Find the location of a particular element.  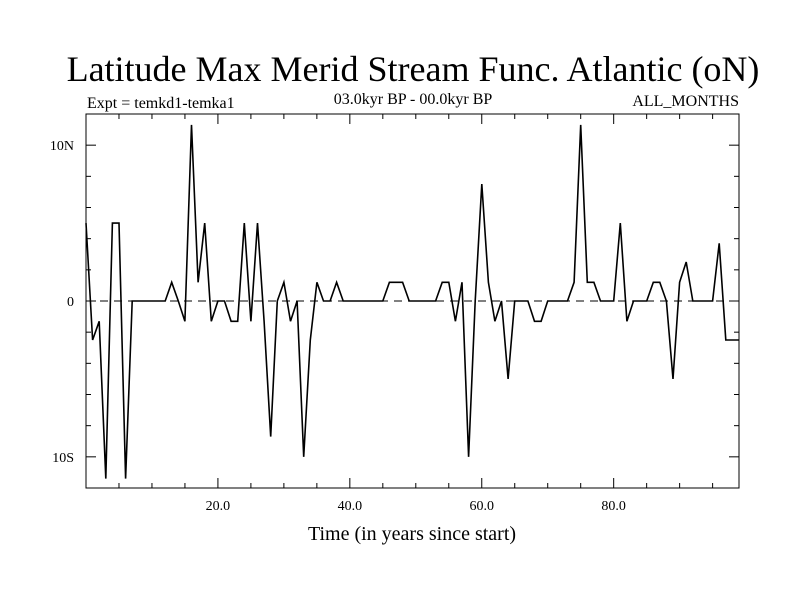

months-label: ALL_MONTHS is located at coordinates (685, 101).